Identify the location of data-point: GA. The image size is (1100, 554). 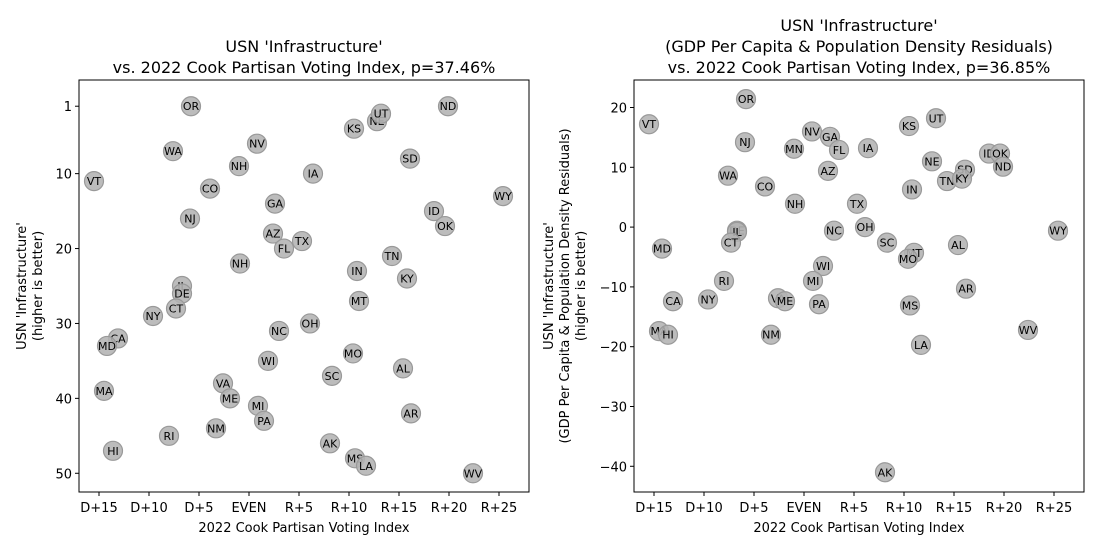
(830, 136).